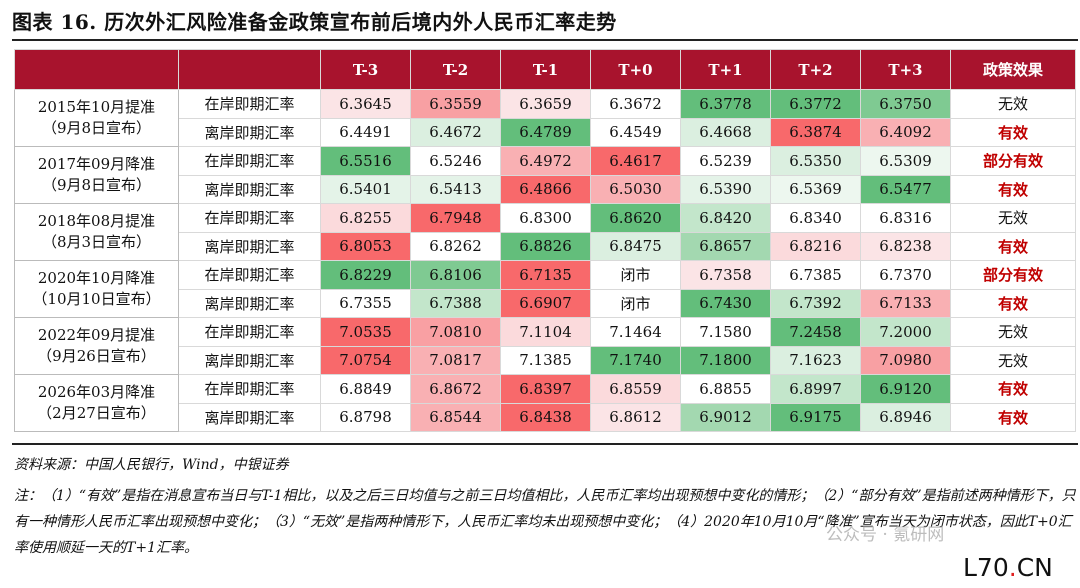 The image size is (1080, 588). What do you see at coordinates (545, 332) in the screenshot?
I see `rate-value-cell: 7.1104` at bounding box center [545, 332].